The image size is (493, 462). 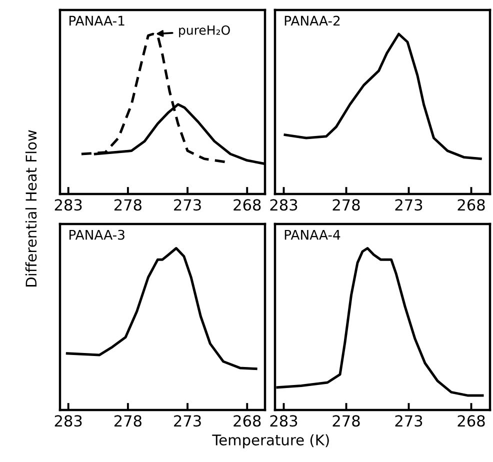 What do you see at coordinates (312, 21) in the screenshot?
I see `chart-title: PANAA-2` at bounding box center [312, 21].